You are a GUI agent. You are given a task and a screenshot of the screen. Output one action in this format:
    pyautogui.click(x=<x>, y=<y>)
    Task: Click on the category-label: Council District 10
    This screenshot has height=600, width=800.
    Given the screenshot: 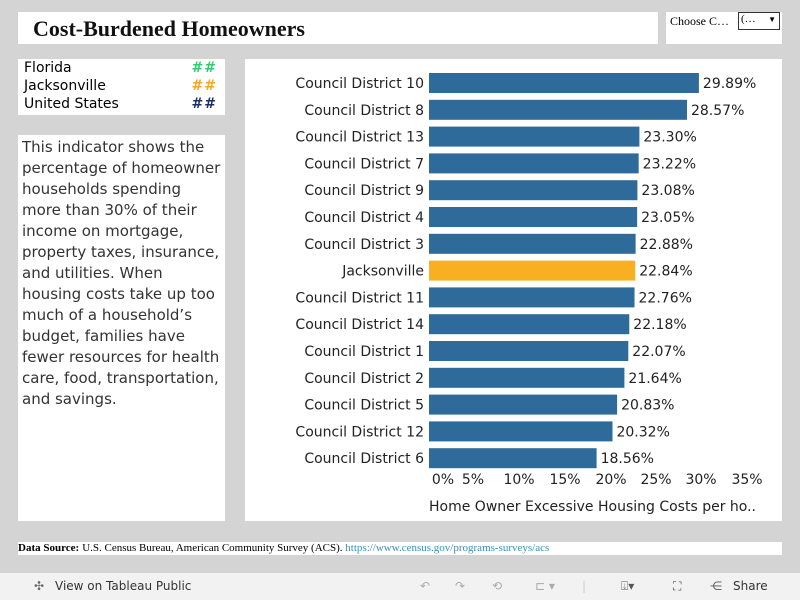 What is the action you would take?
    pyautogui.click(x=359, y=84)
    